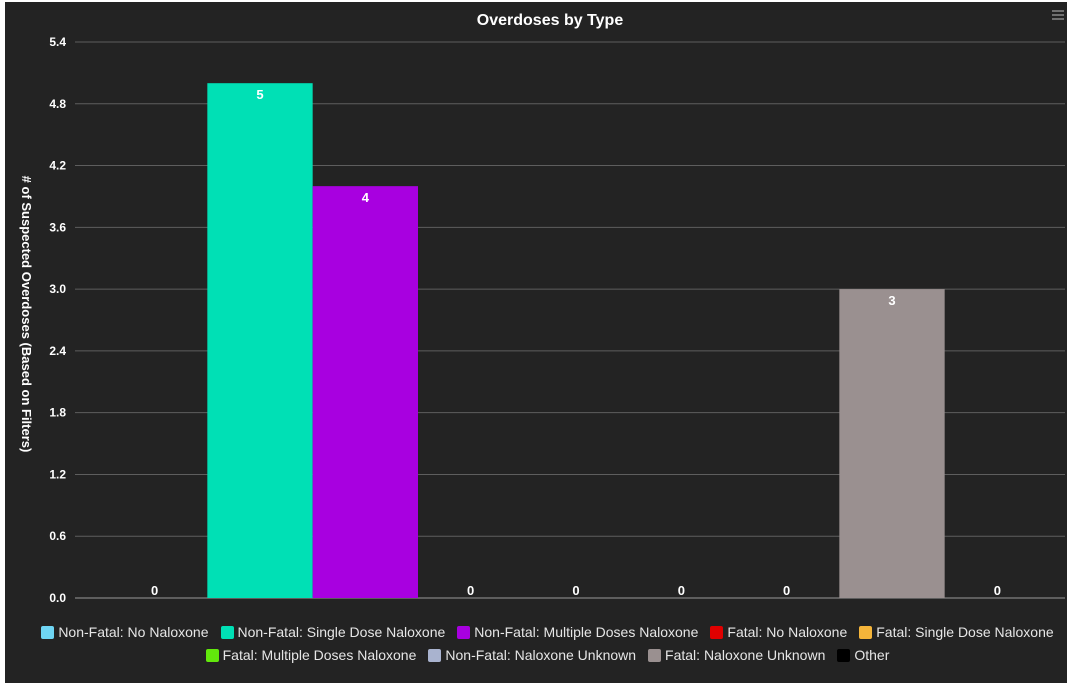 Image resolution: width=1069 pixels, height=685 pixels. I want to click on y-tick-label: 1.8, so click(57, 413).